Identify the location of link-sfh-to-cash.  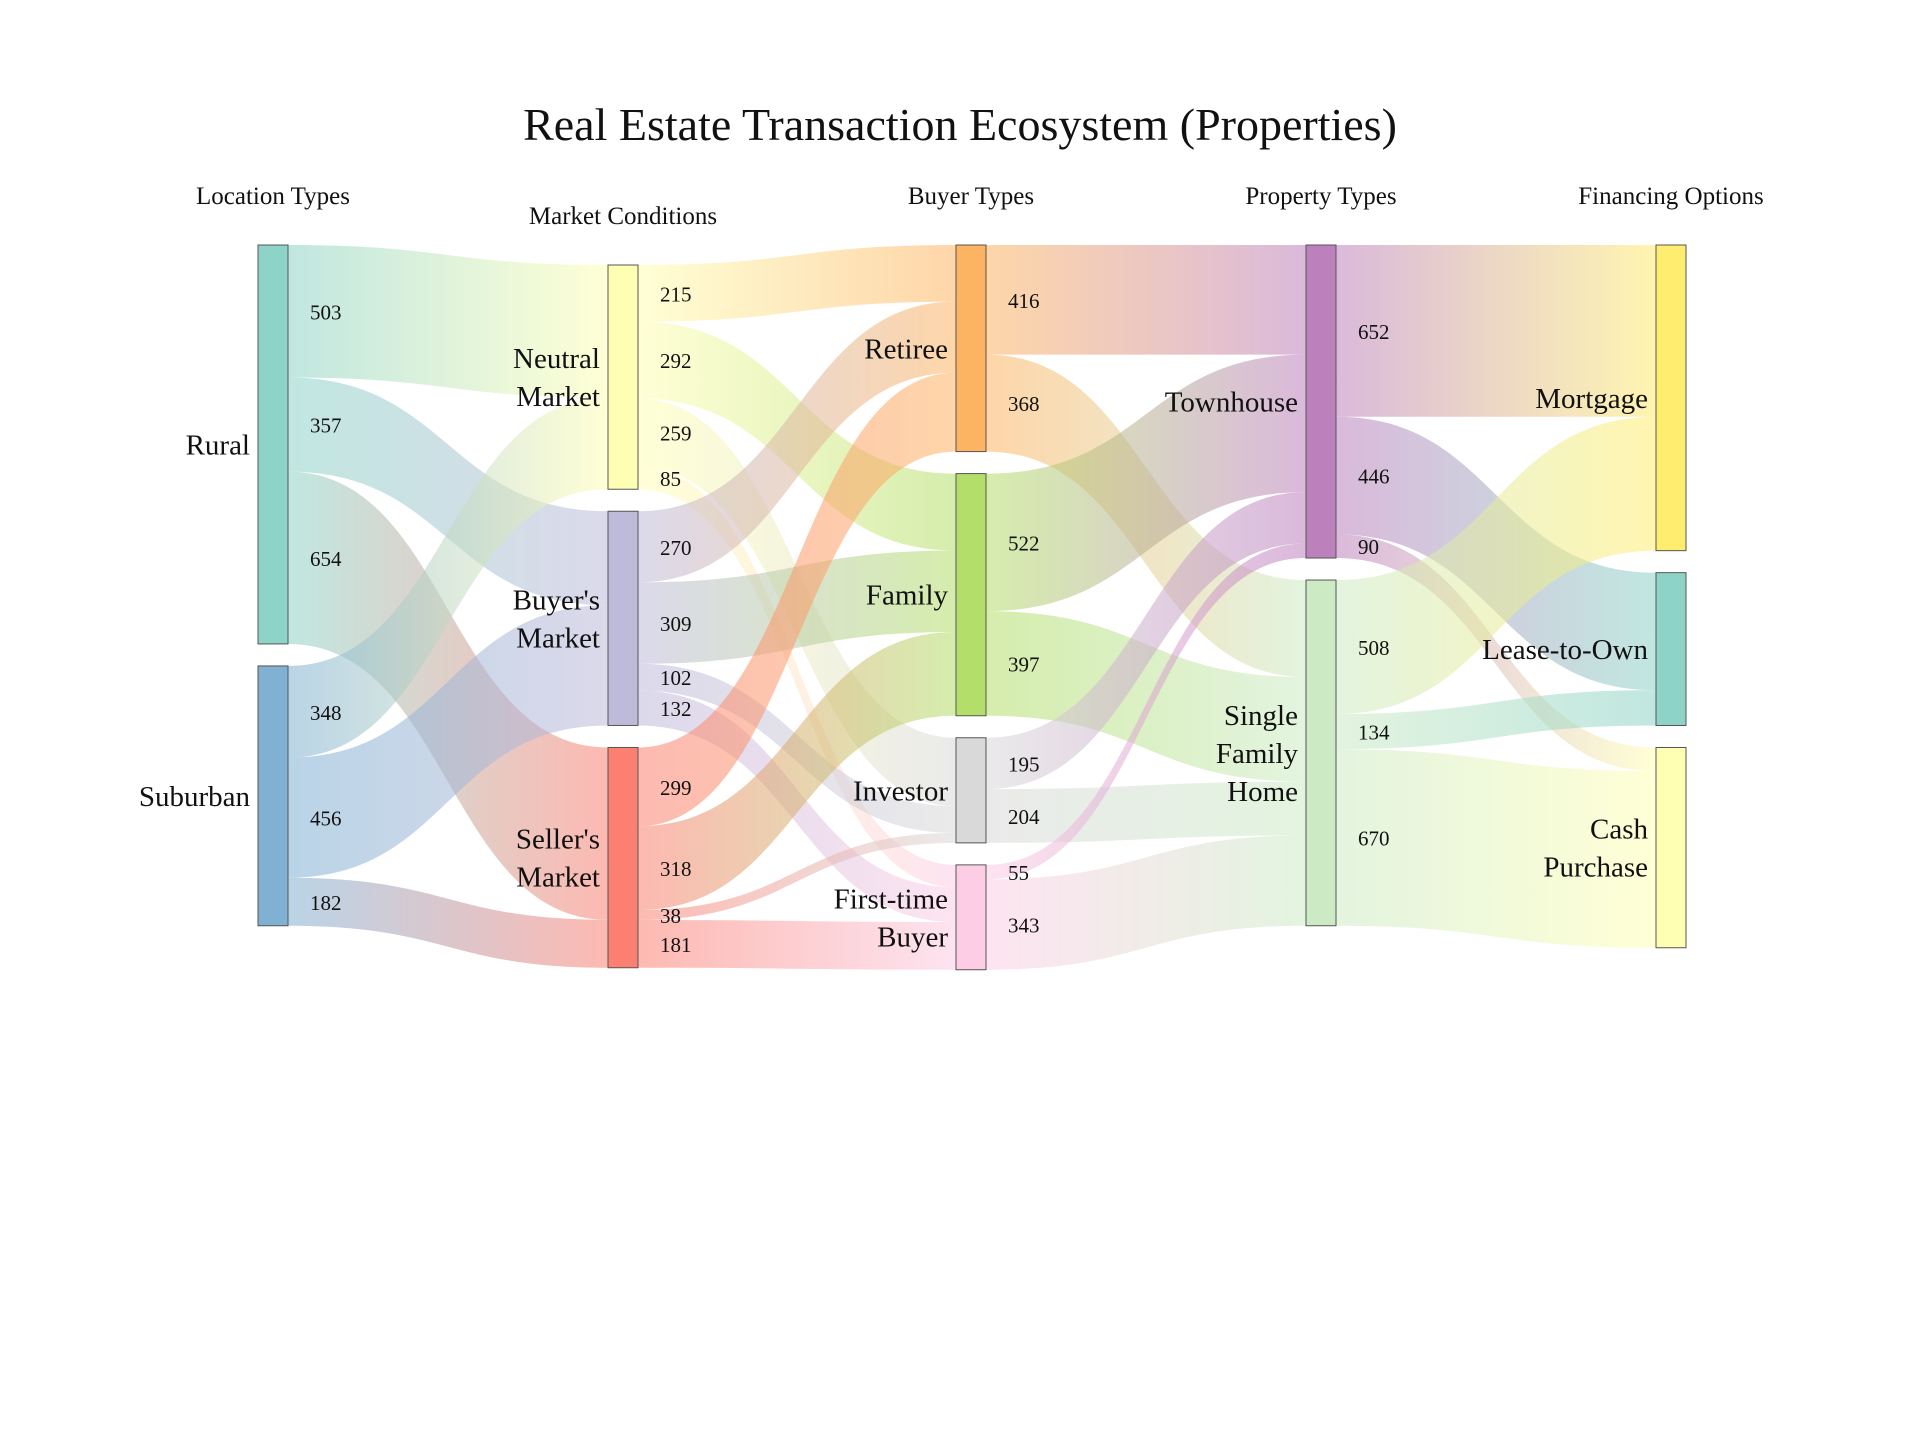
(1496, 848).